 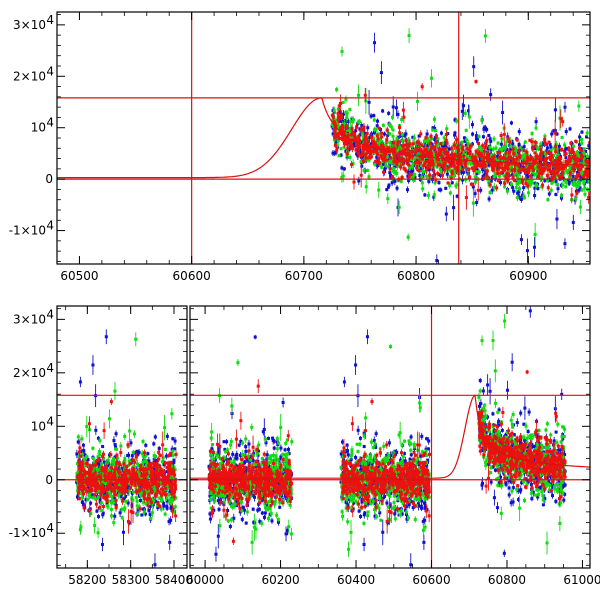 What do you see at coordinates (192, 276) in the screenshot?
I see `top-xtick-label: 60600` at bounding box center [192, 276].